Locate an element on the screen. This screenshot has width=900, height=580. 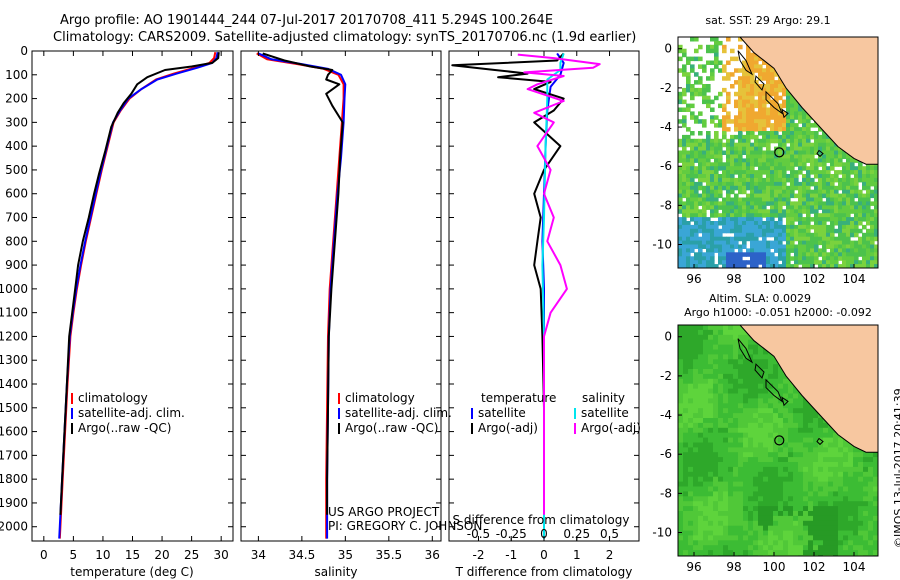
y-tick-label: 700 is located at coordinates (16, 218).